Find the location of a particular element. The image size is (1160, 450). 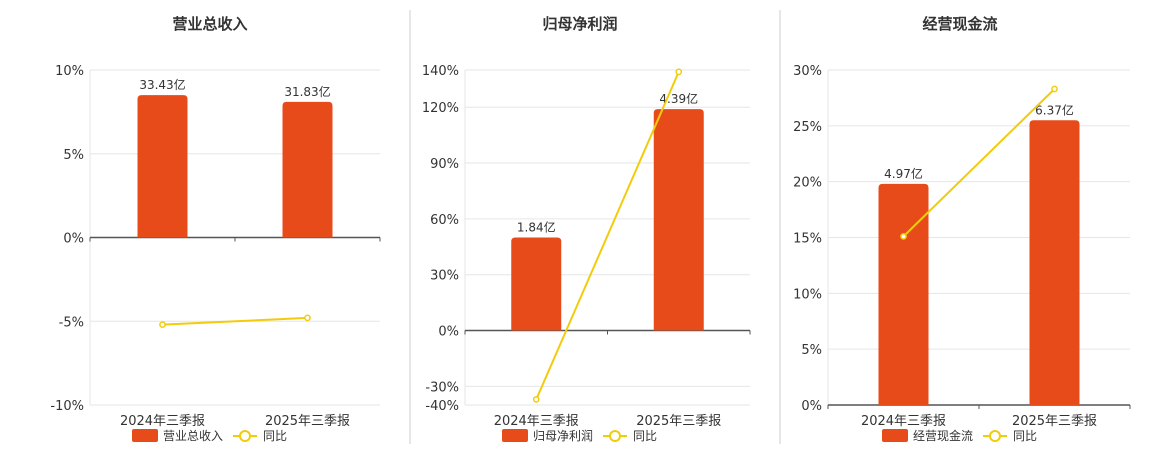

legend-label: 营业总收入 is located at coordinates (193, 436).